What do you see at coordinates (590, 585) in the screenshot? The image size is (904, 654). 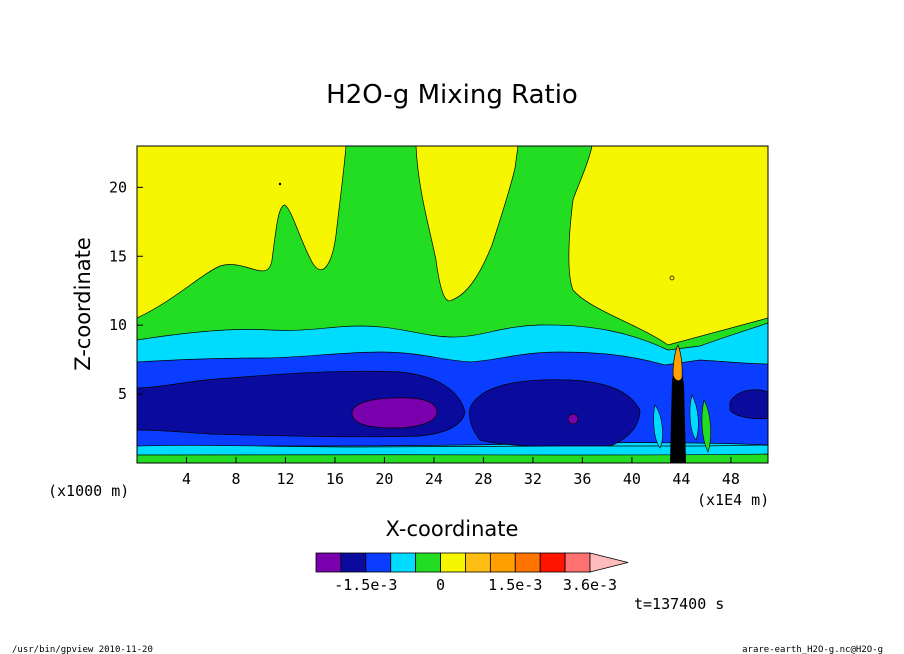 I see `colorbar-level-label: 3.6e-3` at bounding box center [590, 585].